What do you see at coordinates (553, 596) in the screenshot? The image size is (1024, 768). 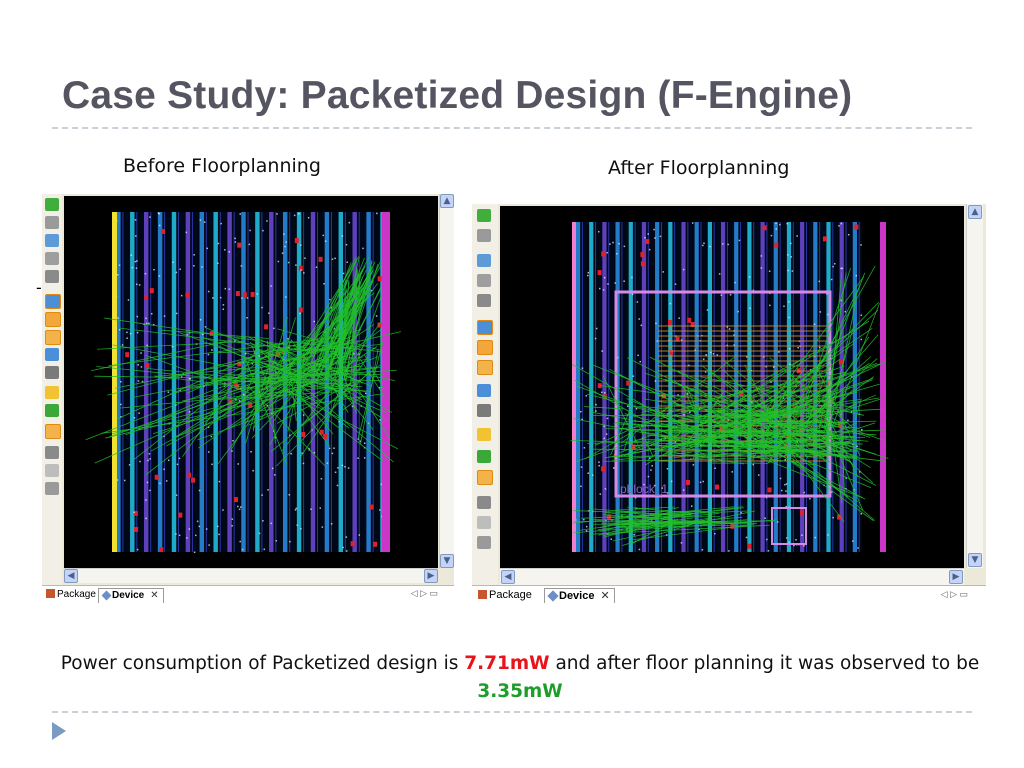 I see `device-icon` at bounding box center [553, 596].